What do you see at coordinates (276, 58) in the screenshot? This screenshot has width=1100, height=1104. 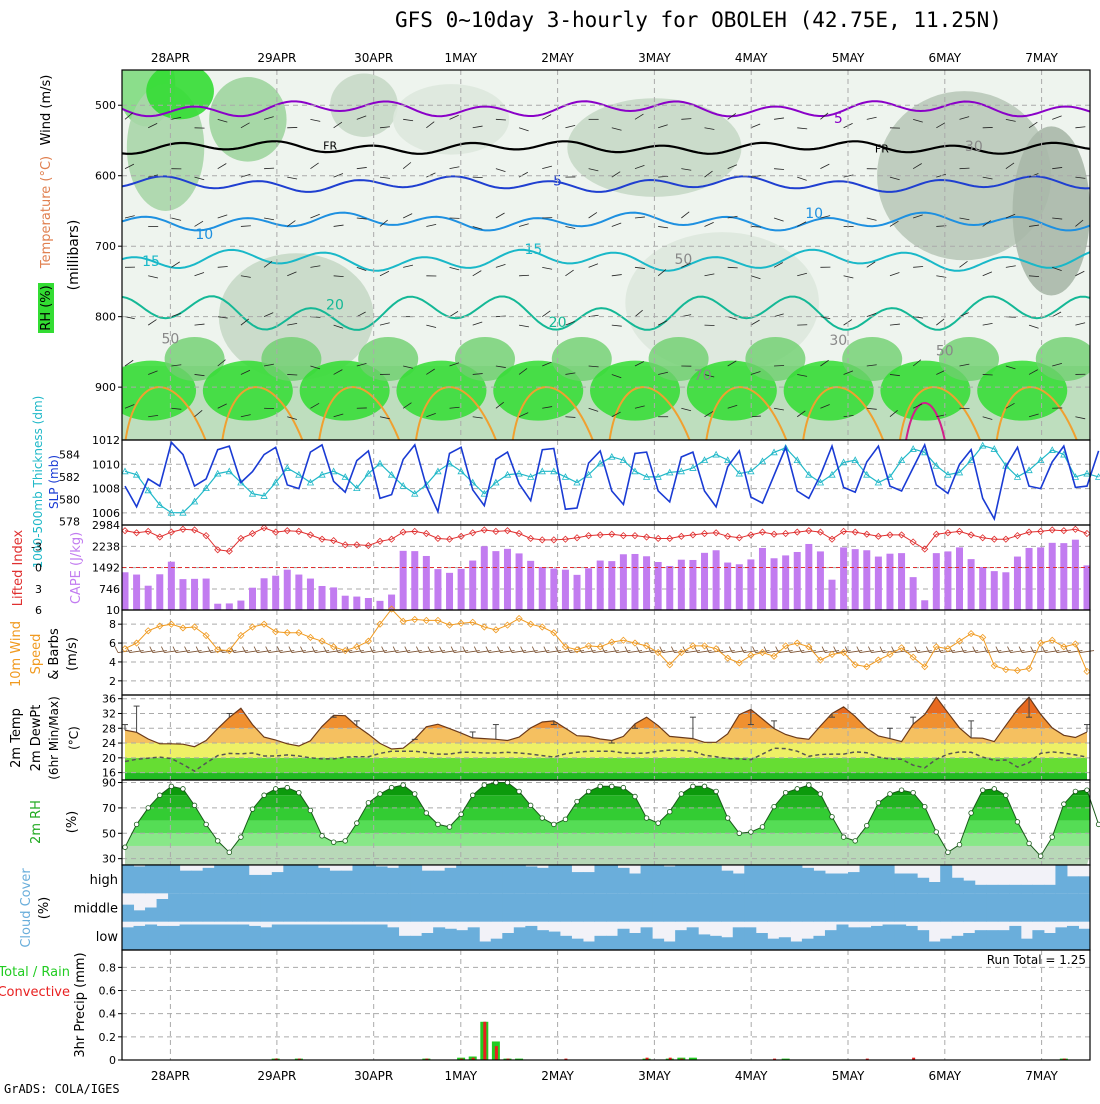 I see `date-label-top: 29APR` at bounding box center [276, 58].